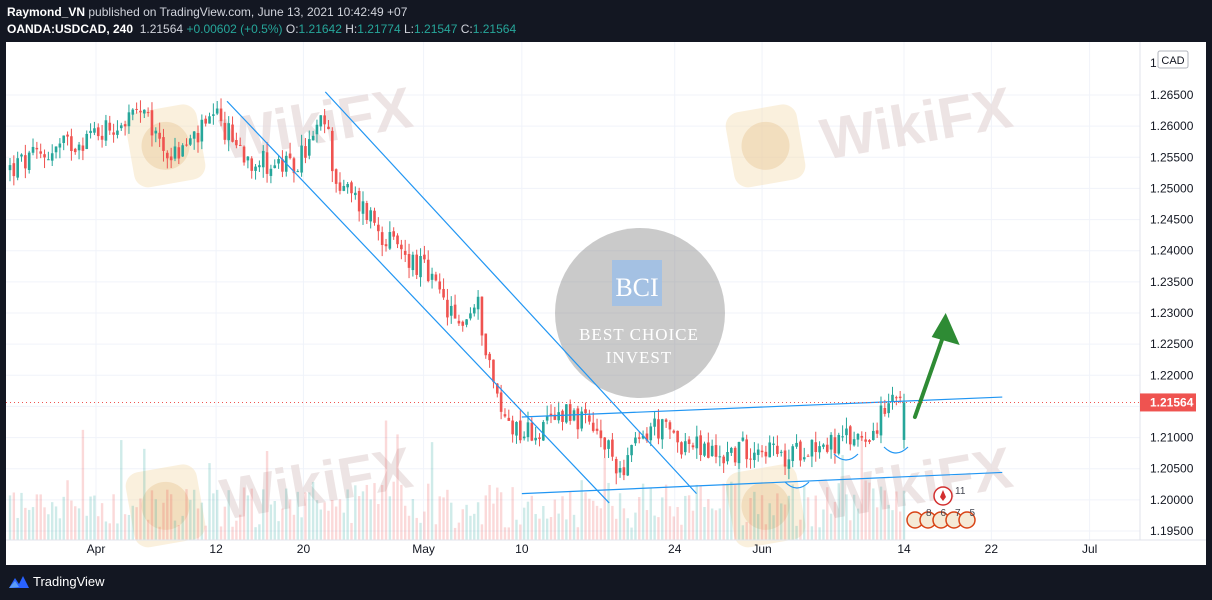  I want to click on currency-badge: CAD, so click(1173, 59).